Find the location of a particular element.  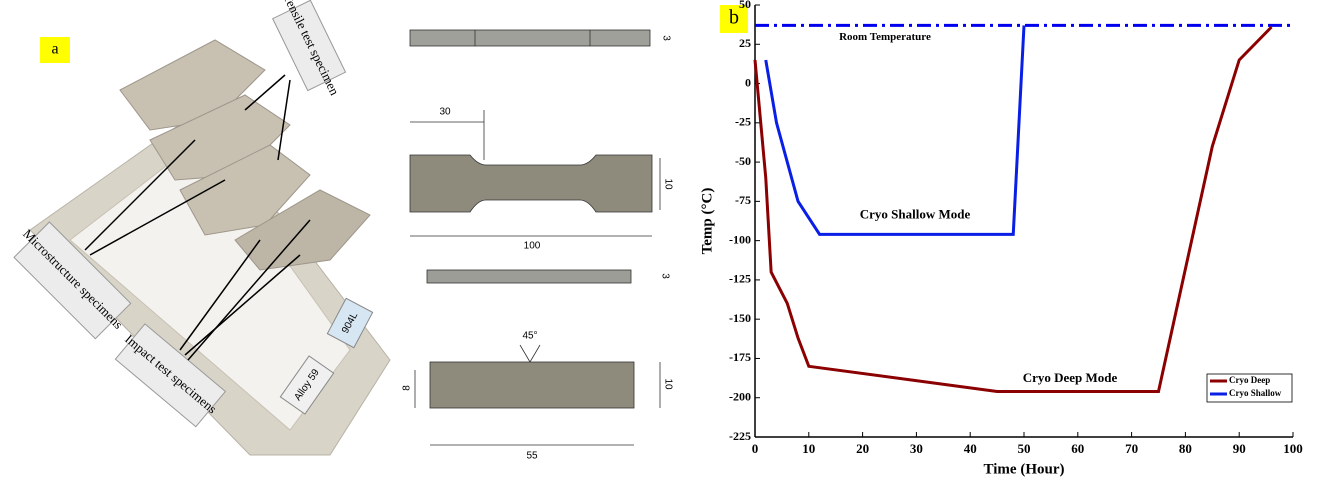

y-tick-label: 25 is located at coordinates (745, 43).